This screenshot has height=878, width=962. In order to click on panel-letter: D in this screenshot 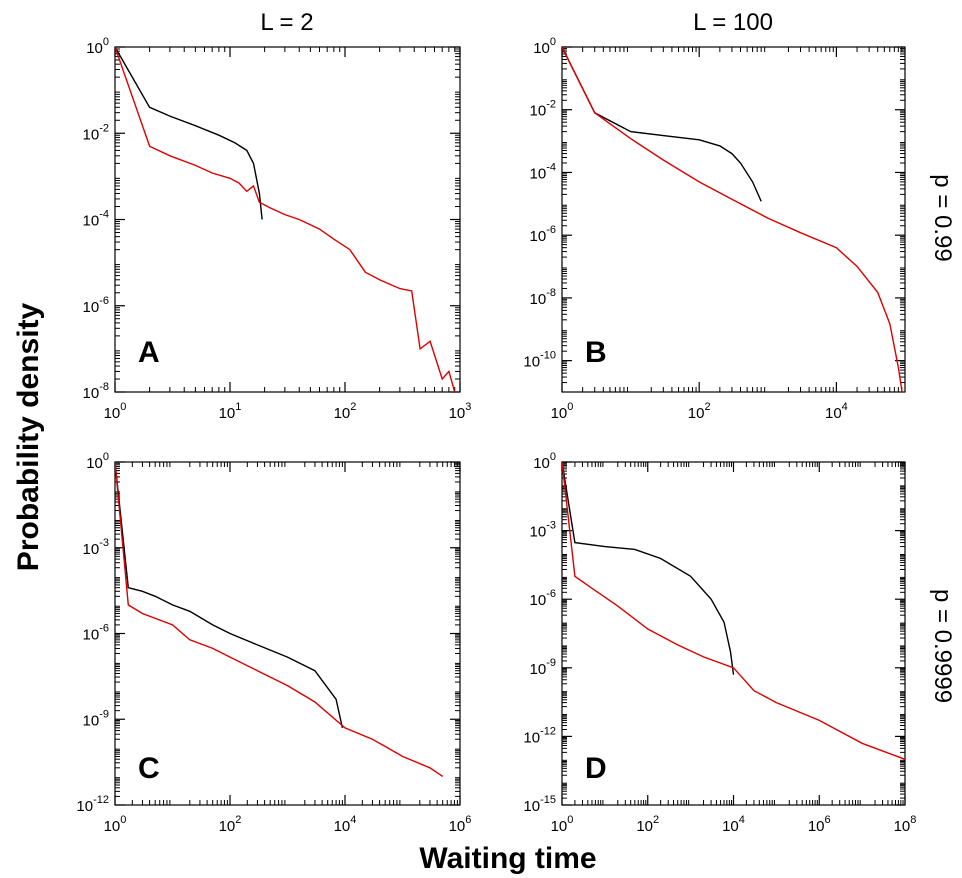, I will do `click(596, 768)`.